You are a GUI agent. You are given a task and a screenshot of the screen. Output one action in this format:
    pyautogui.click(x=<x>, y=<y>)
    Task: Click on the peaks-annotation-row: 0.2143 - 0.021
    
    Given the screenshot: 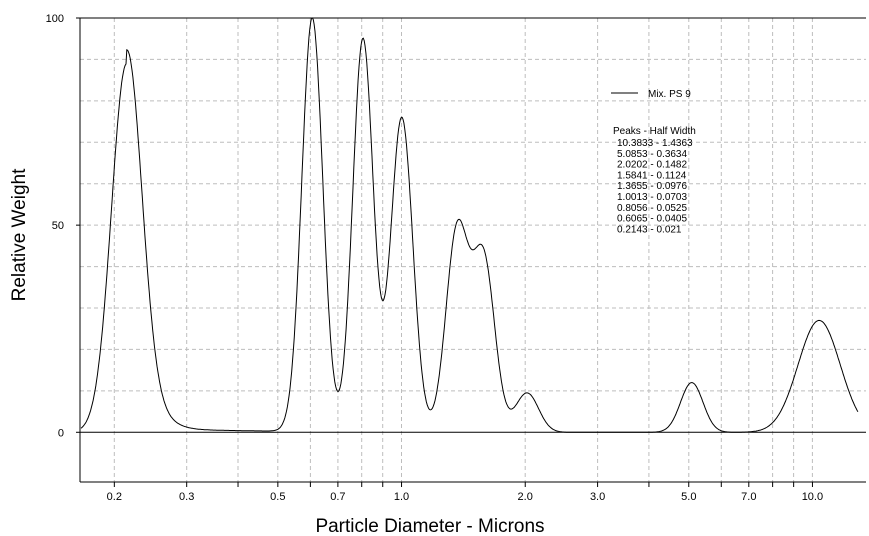 What is the action you would take?
    pyautogui.click(x=649, y=229)
    